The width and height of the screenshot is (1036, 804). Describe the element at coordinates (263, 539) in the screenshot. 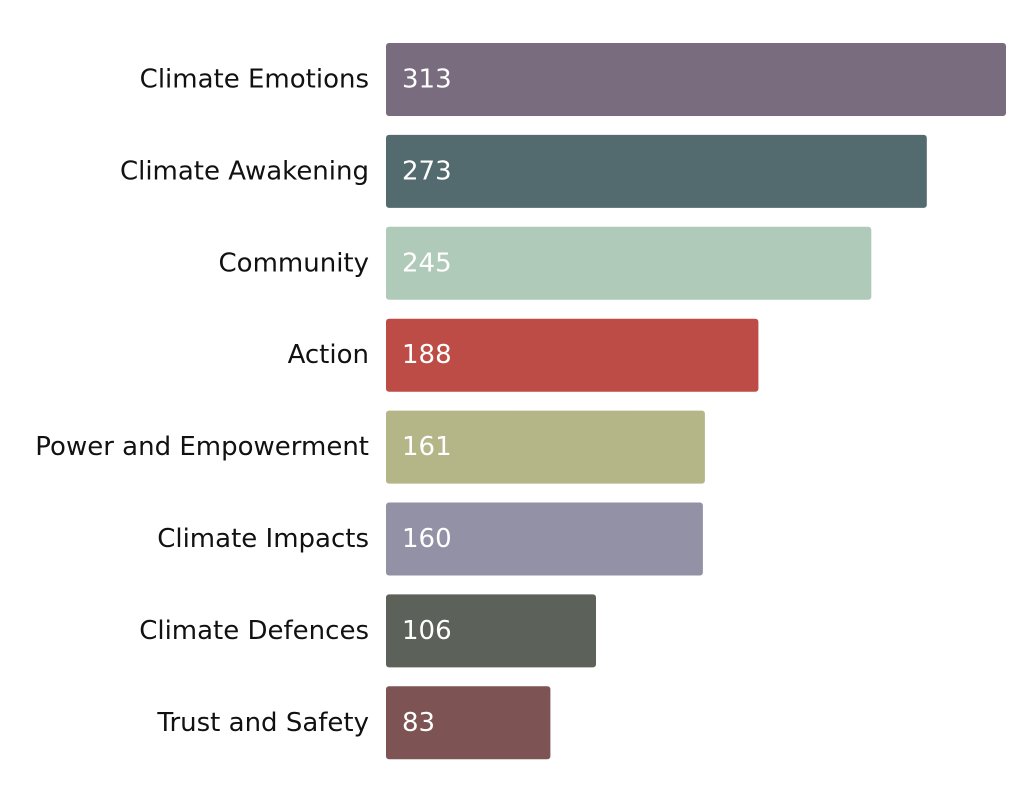

I see `category-label-5: Climate Impacts` at that location.